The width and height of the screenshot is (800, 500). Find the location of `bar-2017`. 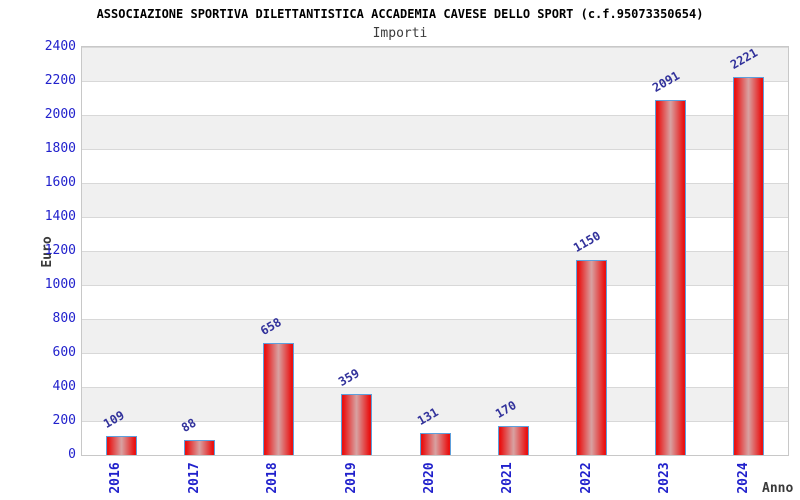

bar-2017 is located at coordinates (200, 447).